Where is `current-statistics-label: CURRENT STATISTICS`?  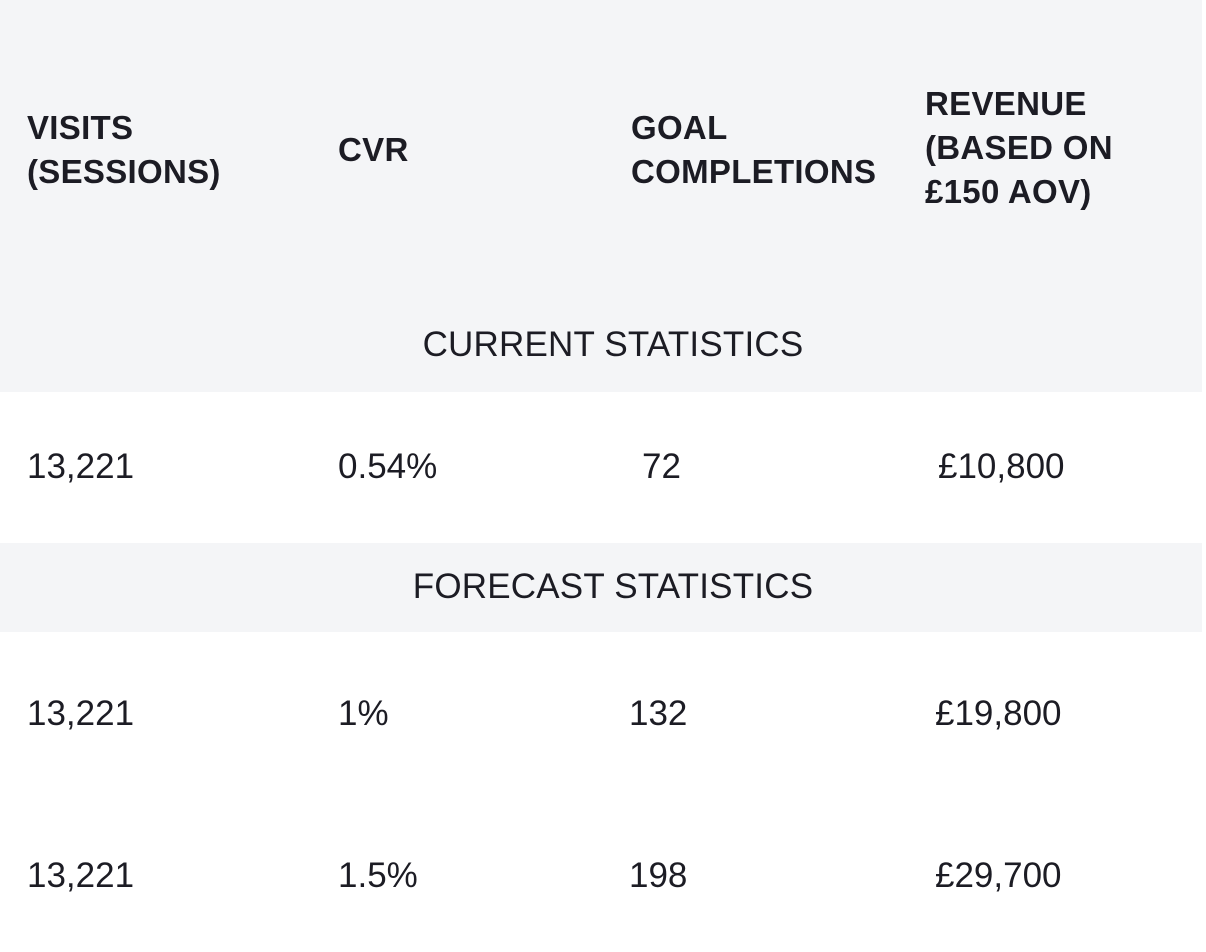
current-statistics-label: CURRENT STATISTICS is located at coordinates (613, 344).